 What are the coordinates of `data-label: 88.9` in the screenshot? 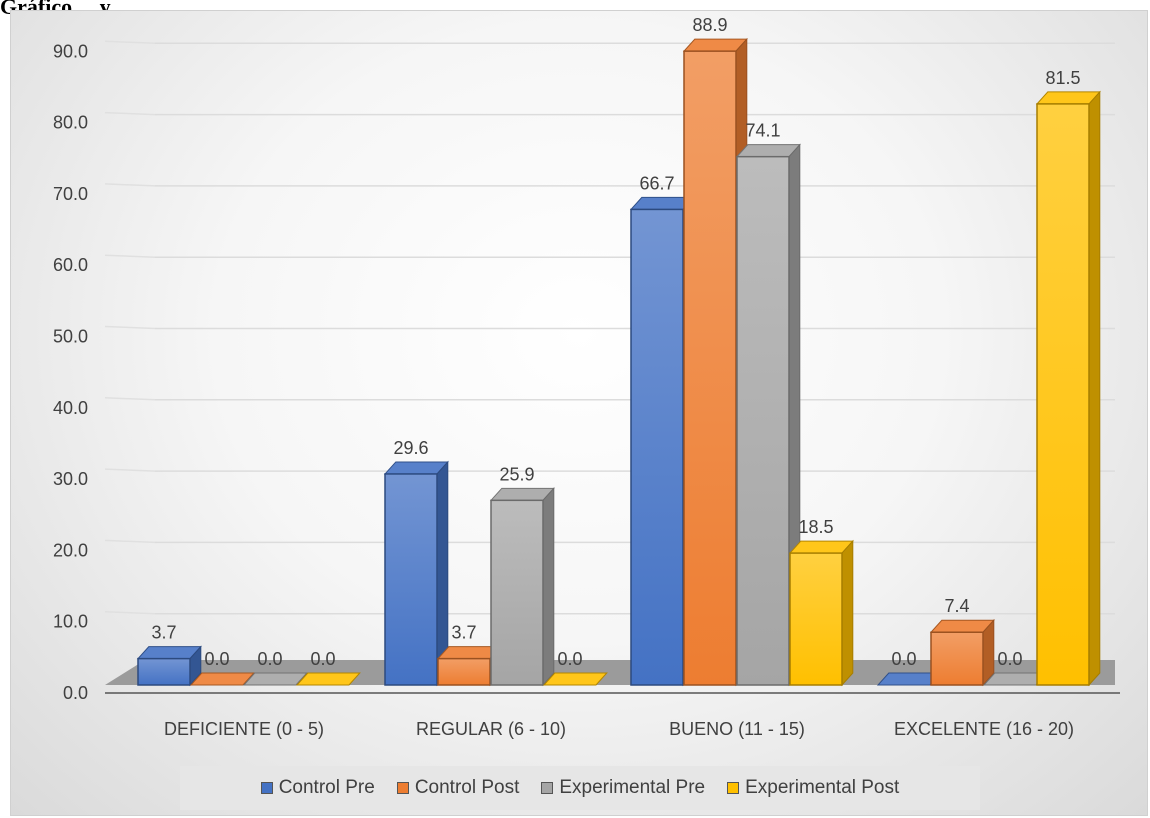 It's located at (709, 25).